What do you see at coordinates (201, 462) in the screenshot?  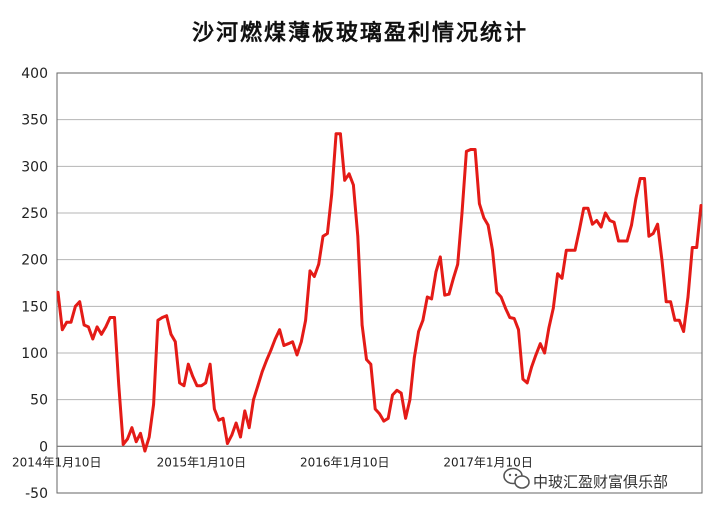 I see `x-tick-label: 2015年1月10日` at bounding box center [201, 462].